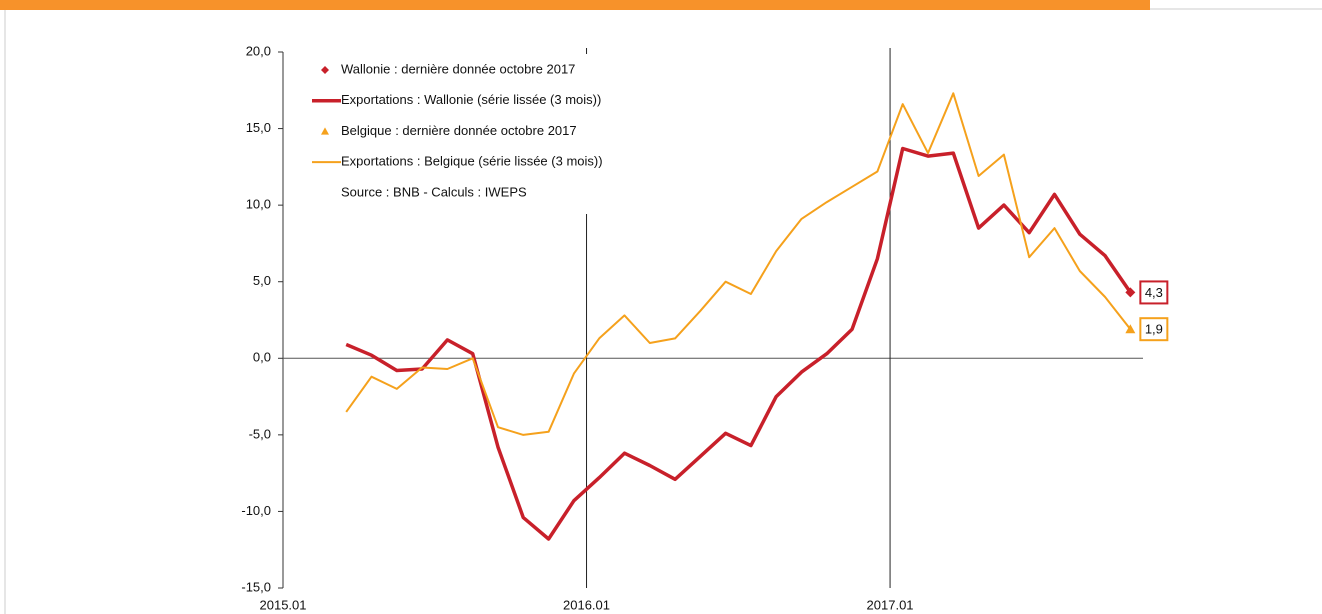 The width and height of the screenshot is (1322, 614). I want to click on y-tick-label: -10,0, so click(256, 510).